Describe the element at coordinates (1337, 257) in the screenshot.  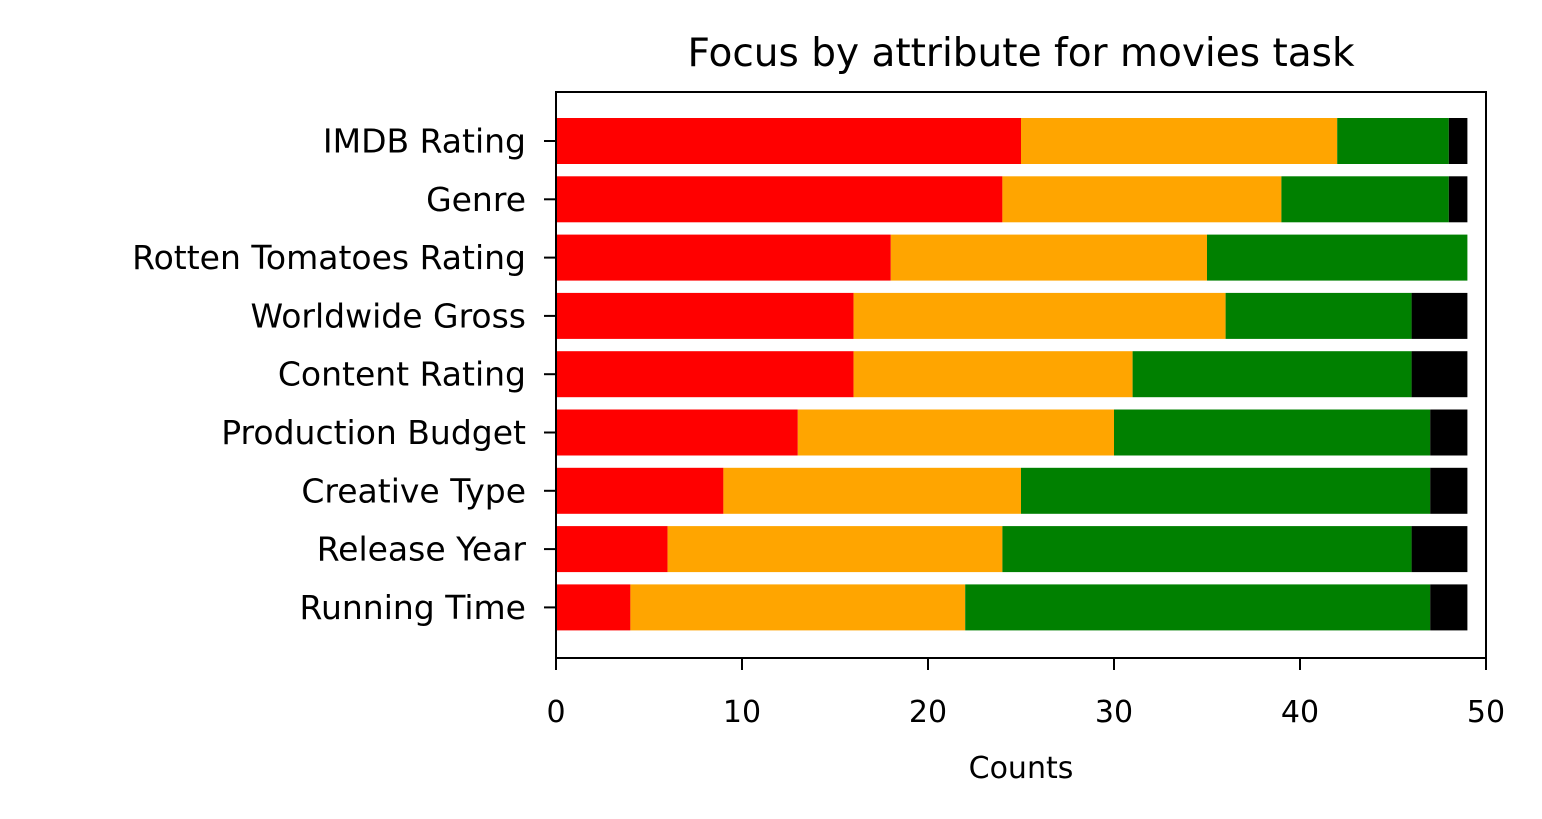
I see `bar-rotten-tomatoes-rating-green` at that location.